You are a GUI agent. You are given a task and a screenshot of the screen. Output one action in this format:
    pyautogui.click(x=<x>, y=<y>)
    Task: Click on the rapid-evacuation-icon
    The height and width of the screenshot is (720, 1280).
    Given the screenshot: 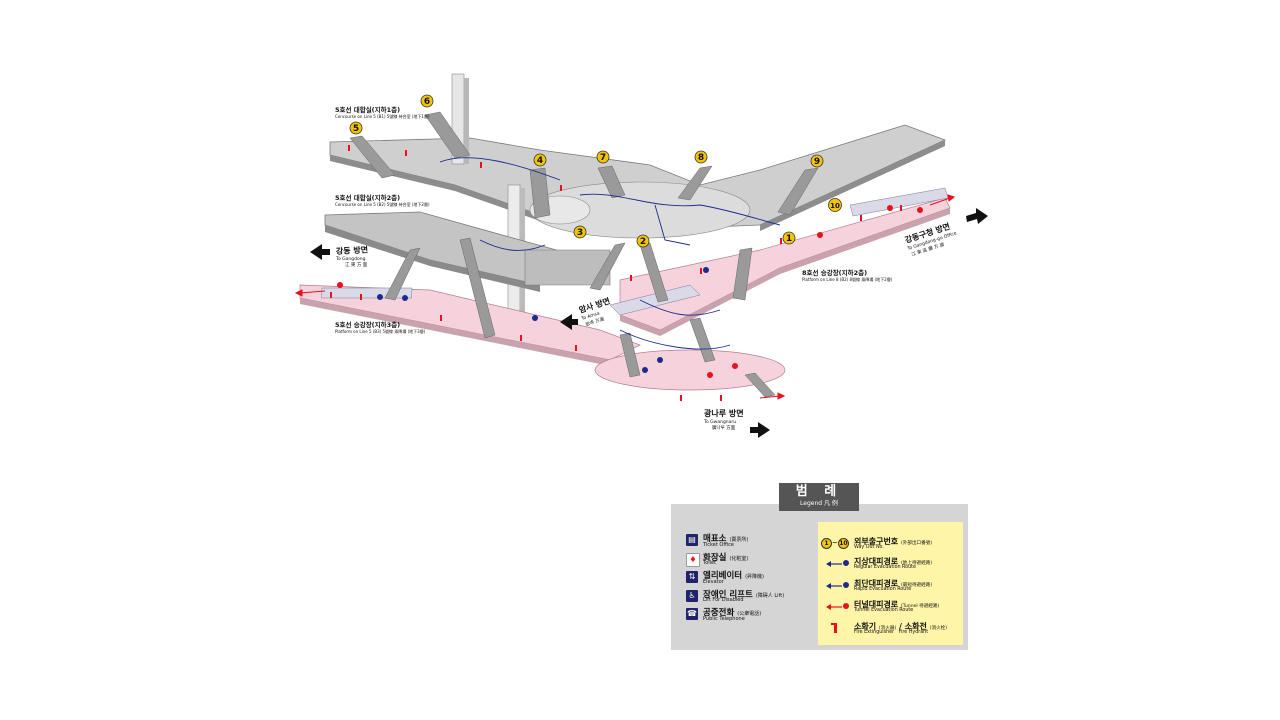 What is the action you would take?
    pyautogui.click(x=837, y=585)
    